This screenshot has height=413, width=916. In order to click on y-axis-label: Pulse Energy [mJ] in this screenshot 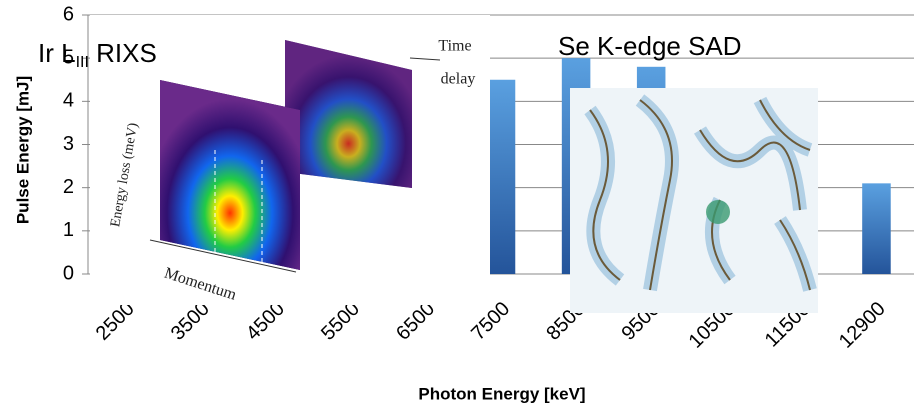, I will do `click(22, 150)`.